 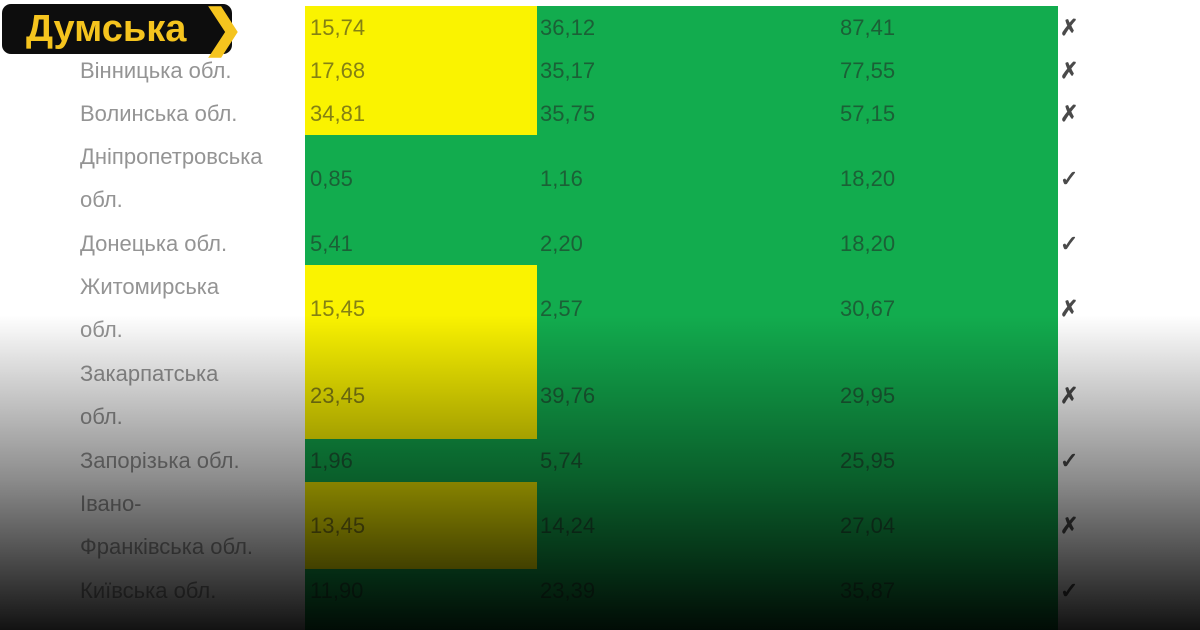 What do you see at coordinates (600, 178) in the screenshot?
I see `table-row: Дніпропетровська обл. 0,85 1,16 18,20 ✓` at bounding box center [600, 178].